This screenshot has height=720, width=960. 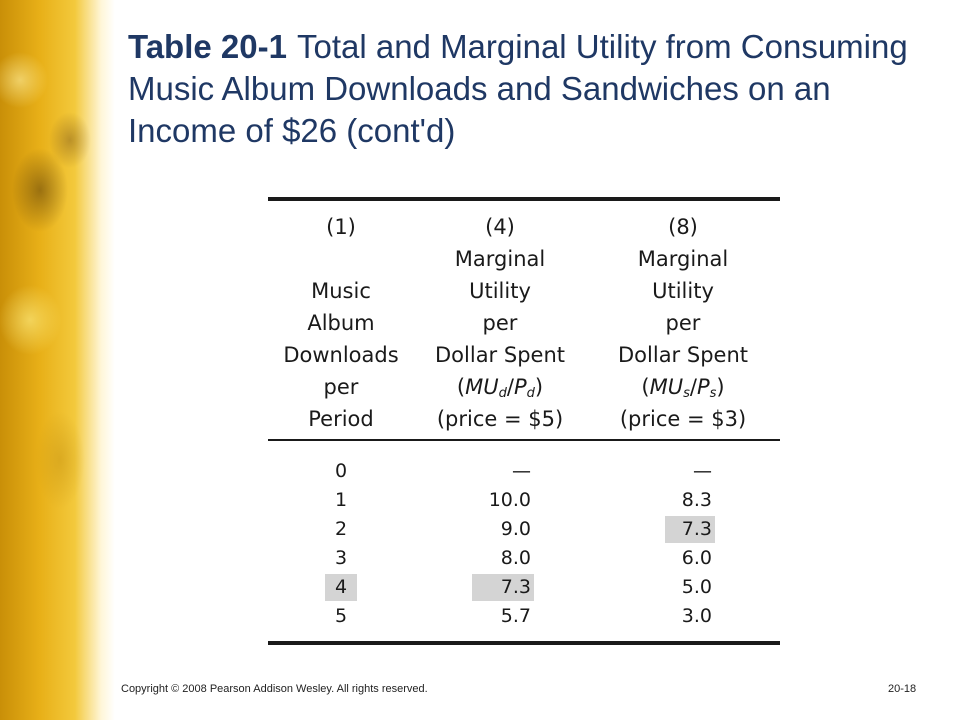 What do you see at coordinates (57, 360) in the screenshot?
I see `decorative-side-image` at bounding box center [57, 360].